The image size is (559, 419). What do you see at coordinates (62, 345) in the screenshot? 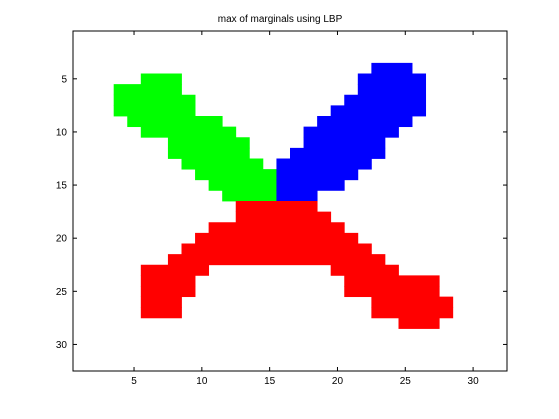
I see `y-tick-label-30: 30` at bounding box center [62, 345].